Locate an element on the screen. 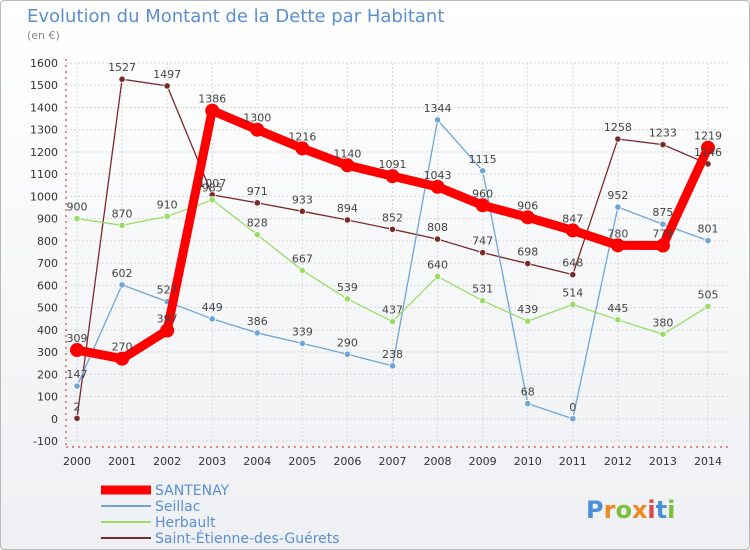 The image size is (750, 550). x-tick-label: 2003 is located at coordinates (212, 461).